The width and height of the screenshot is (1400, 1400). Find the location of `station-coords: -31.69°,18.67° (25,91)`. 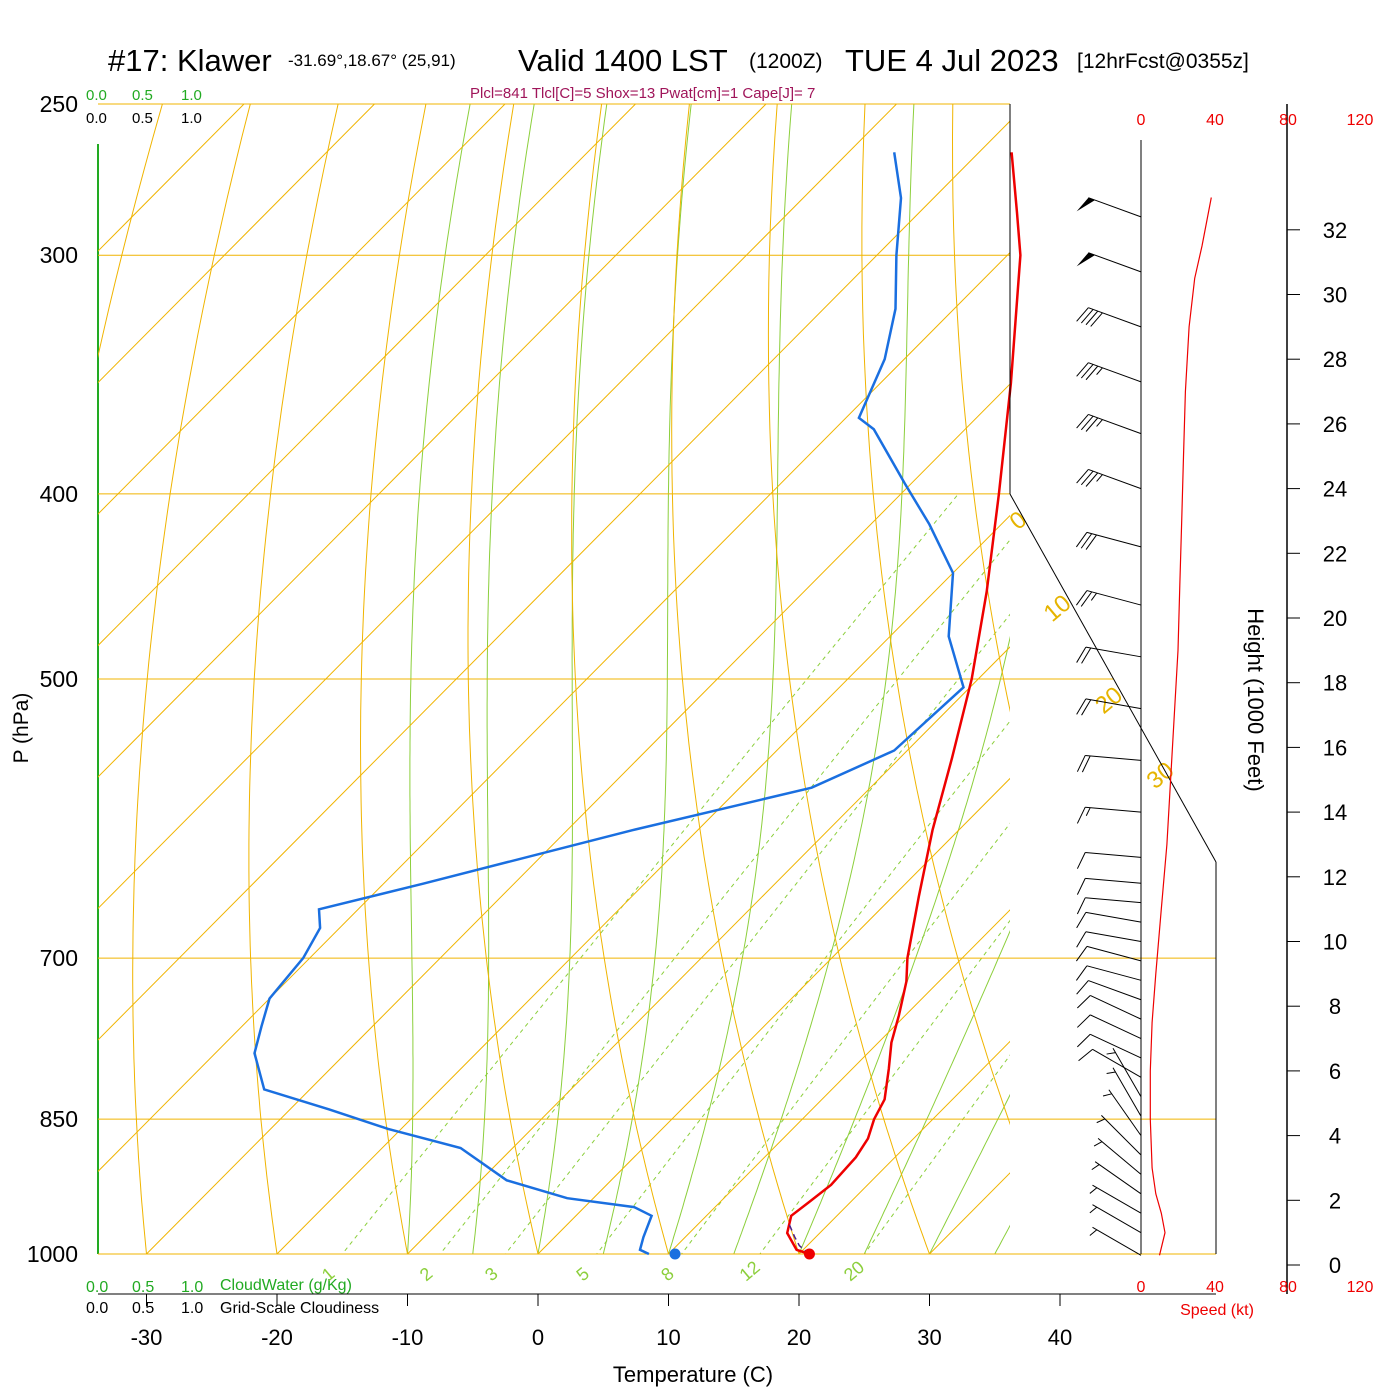

station-coords: -31.69°,18.67° (25,91) is located at coordinates (372, 60).